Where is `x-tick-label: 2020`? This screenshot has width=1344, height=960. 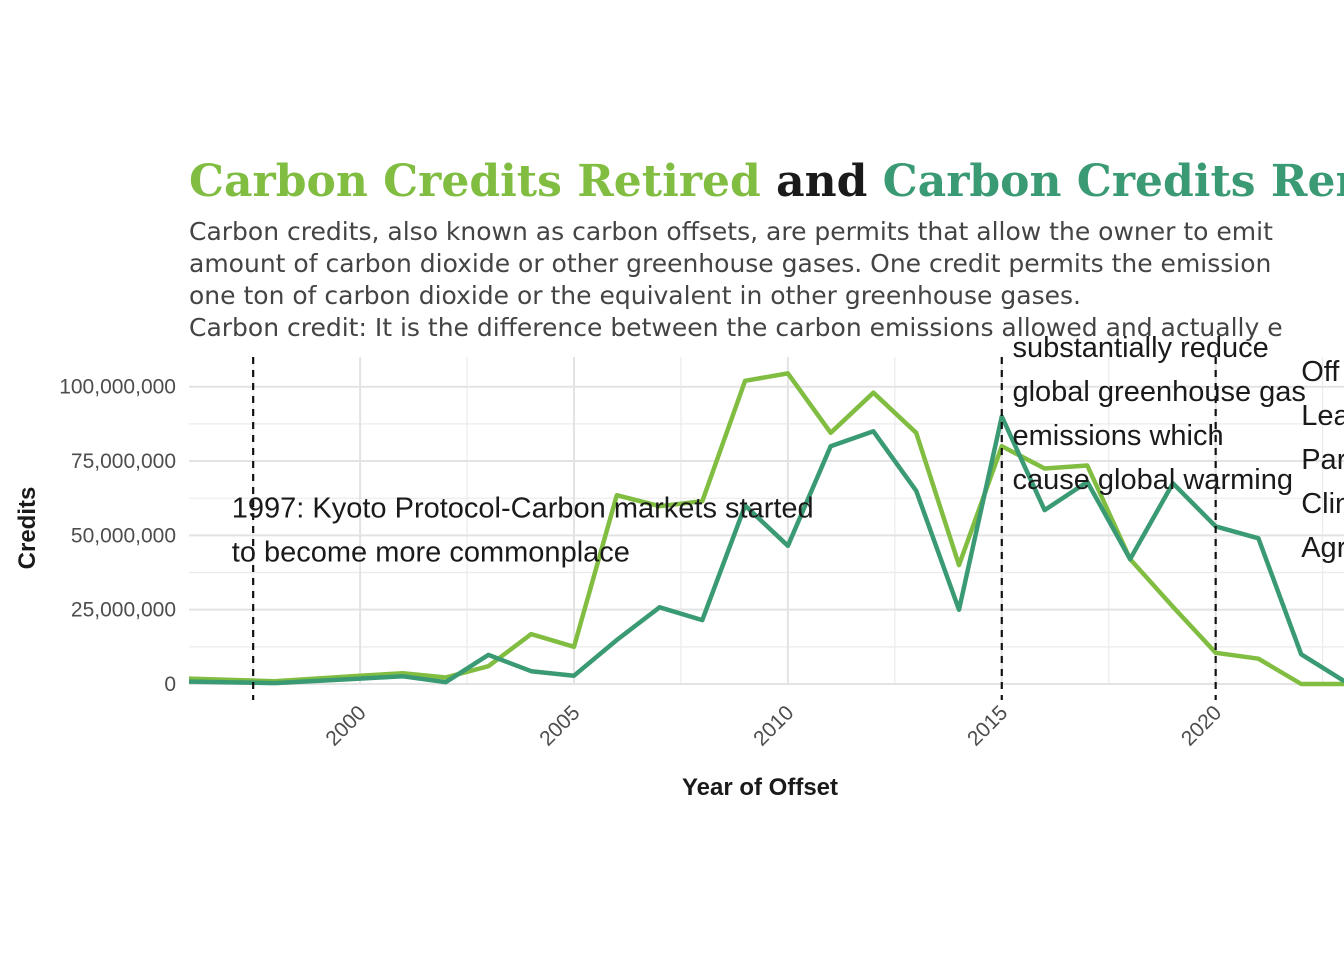 x-tick-label: 2020 is located at coordinates (1201, 725).